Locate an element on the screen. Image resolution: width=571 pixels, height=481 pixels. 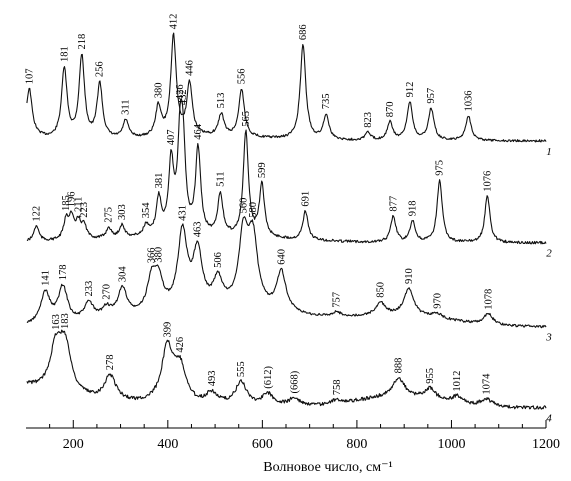
peak-label: 211 is located at coordinates (79, 204).